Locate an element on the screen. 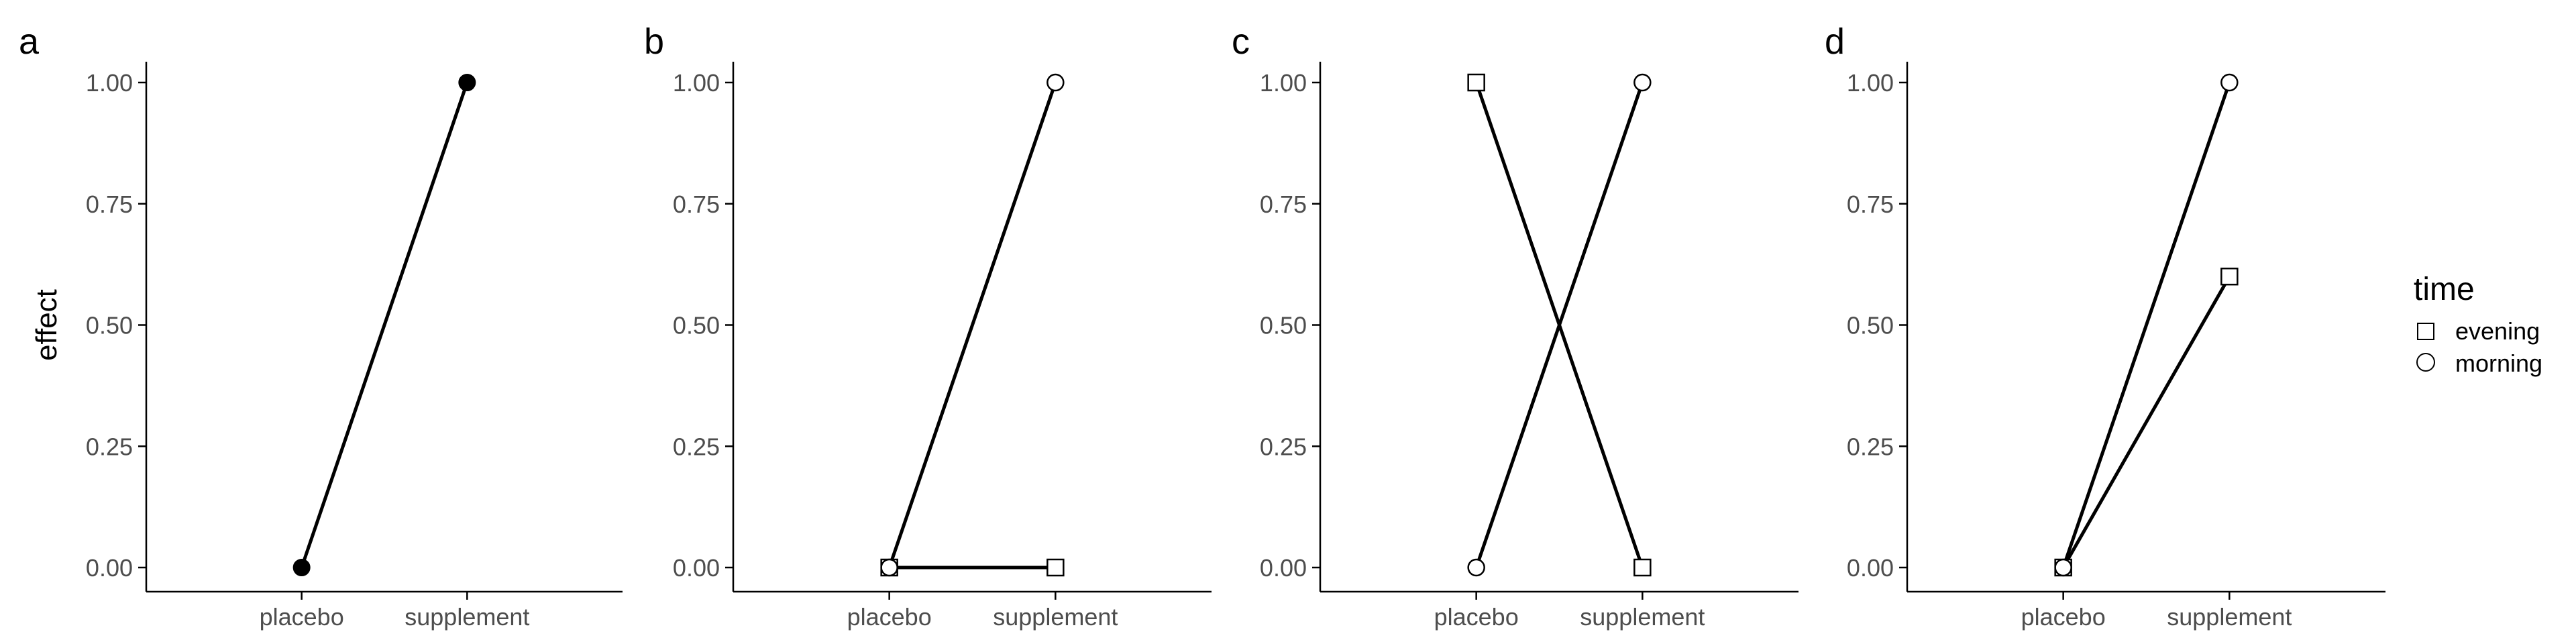 This screenshot has height=644, width=2576. legend-title: time is located at coordinates (2444, 289).